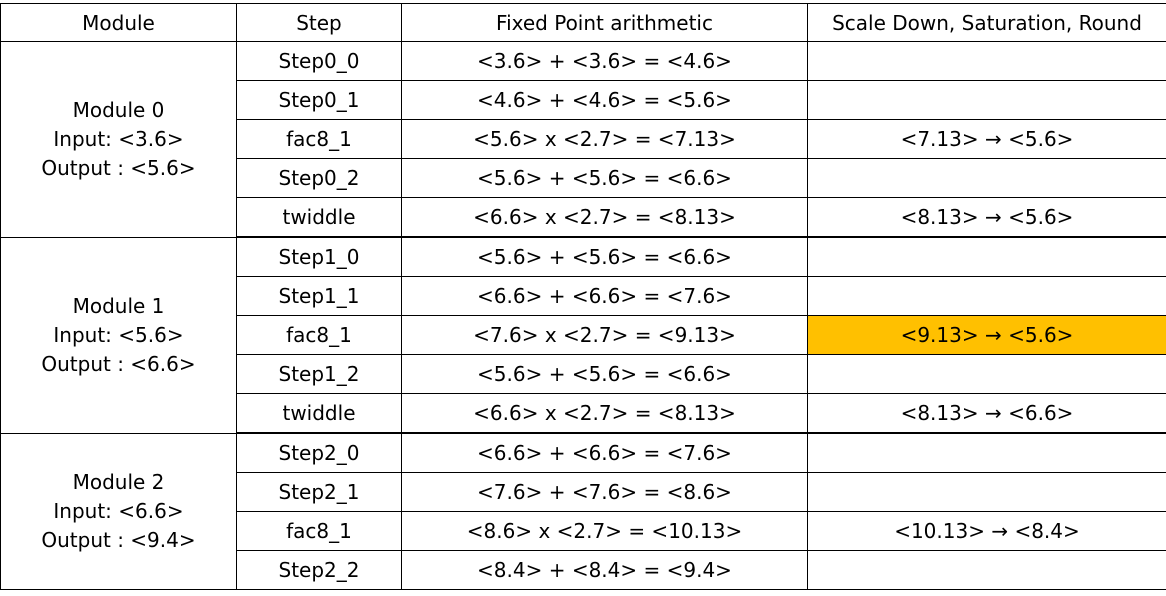  I want to click on module-2-cell: Module 2 Input: <6.6> Output : <9.4>, so click(118, 511).